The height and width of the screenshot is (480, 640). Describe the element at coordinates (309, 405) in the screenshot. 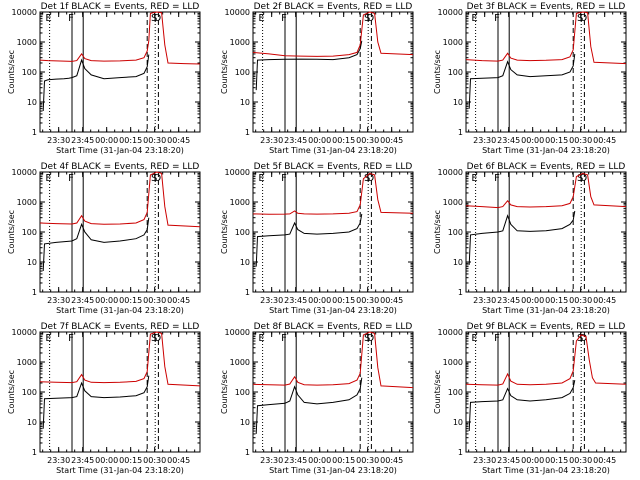

I see `series-line-events` at that location.